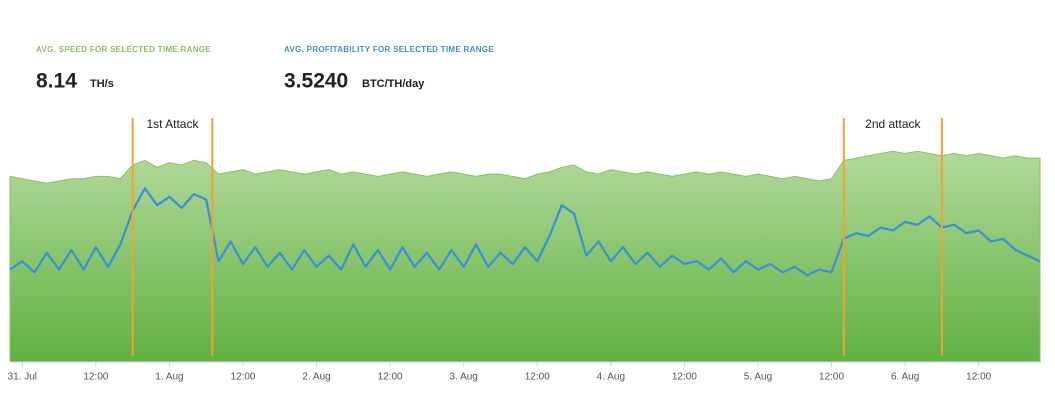 This screenshot has width=1055, height=401. I want to click on x-tick-label: 5. Aug, so click(758, 377).